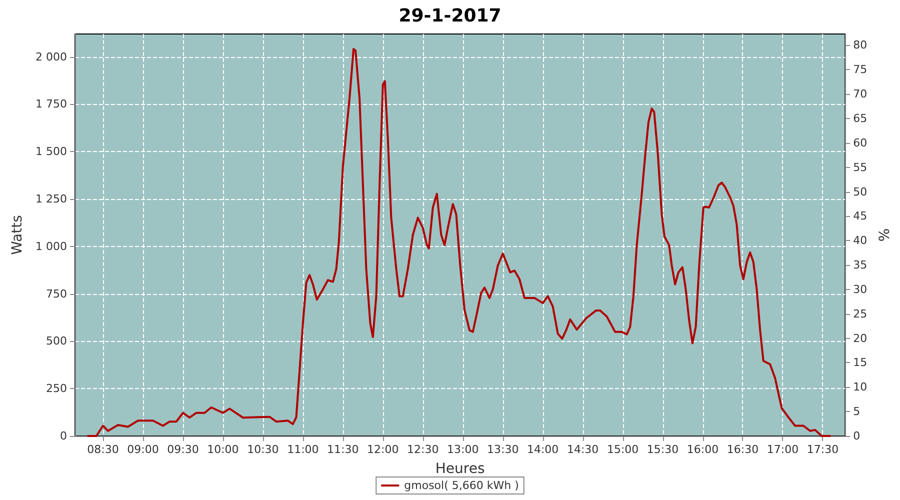 The image size is (900, 500). What do you see at coordinates (51, 246) in the screenshot?
I see `y-tick-label: 1 000` at bounding box center [51, 246].